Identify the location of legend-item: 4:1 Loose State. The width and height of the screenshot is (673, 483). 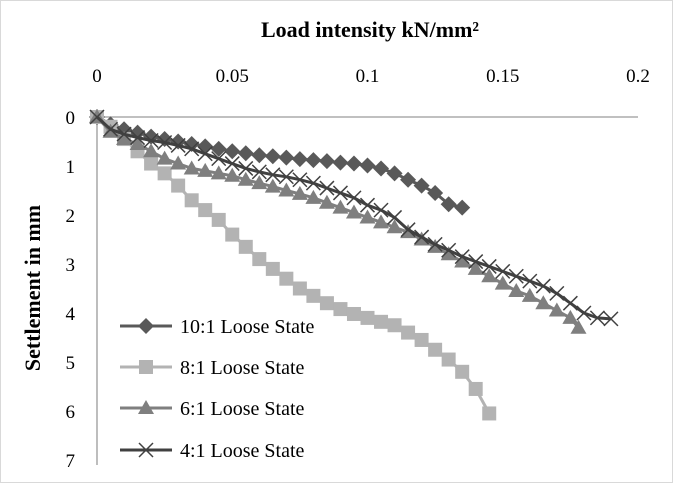
(212, 451).